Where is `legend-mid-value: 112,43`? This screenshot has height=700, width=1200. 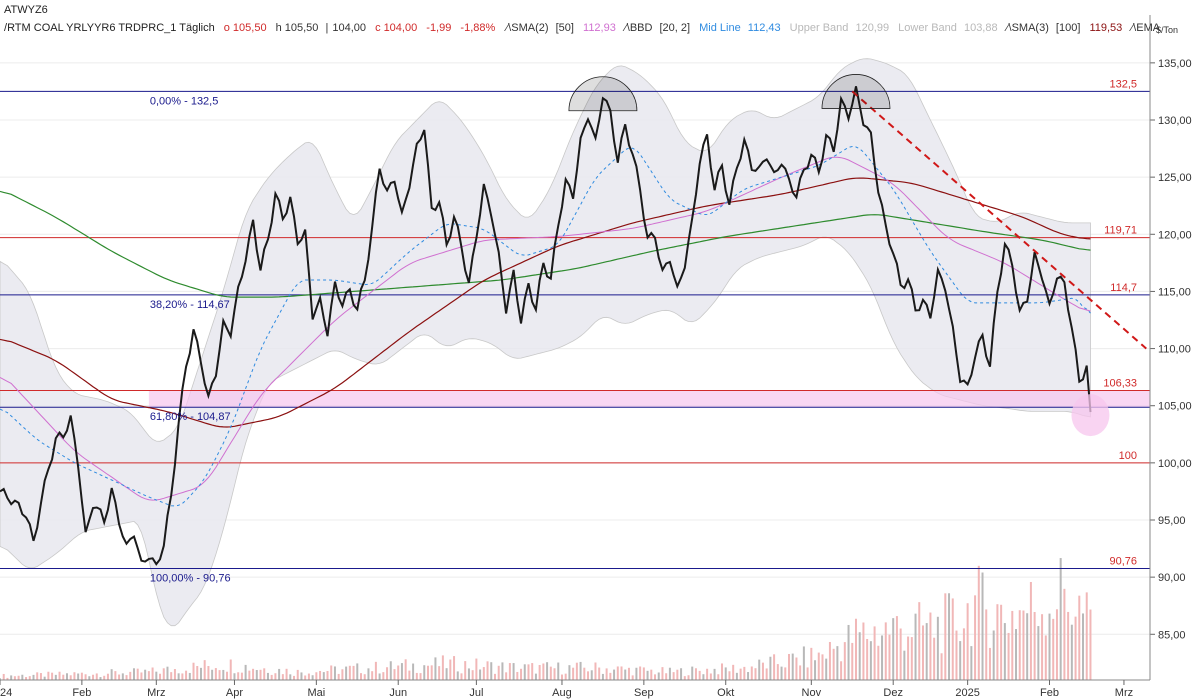
legend-mid-value: 112,43 is located at coordinates (764, 28).